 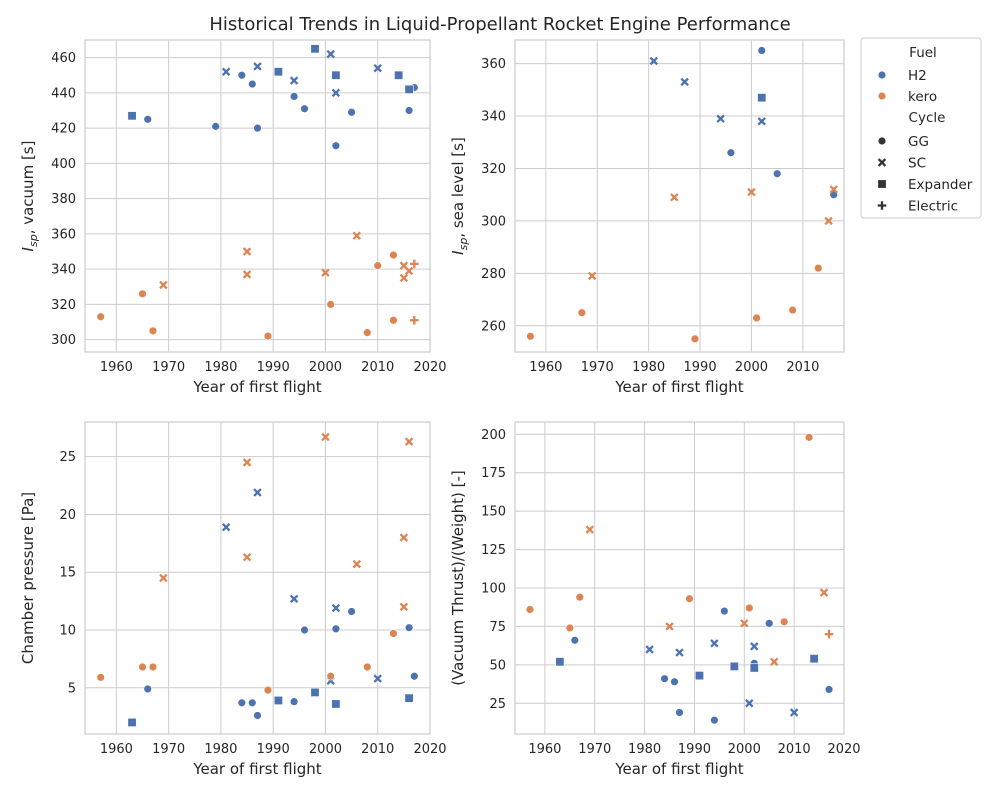 What do you see at coordinates (63, 305) in the screenshot?
I see `y-tick-label: 320` at bounding box center [63, 305].